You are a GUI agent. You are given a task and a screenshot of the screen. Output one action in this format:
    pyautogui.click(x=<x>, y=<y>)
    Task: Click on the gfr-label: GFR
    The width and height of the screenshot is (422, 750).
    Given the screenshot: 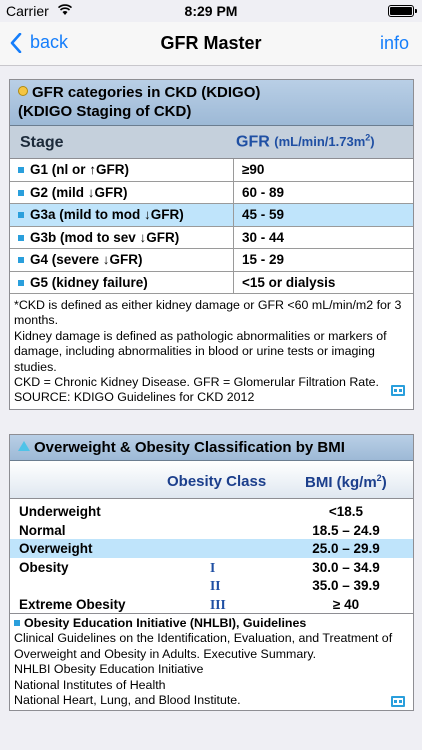 What is the action you would take?
    pyautogui.click(x=253, y=142)
    